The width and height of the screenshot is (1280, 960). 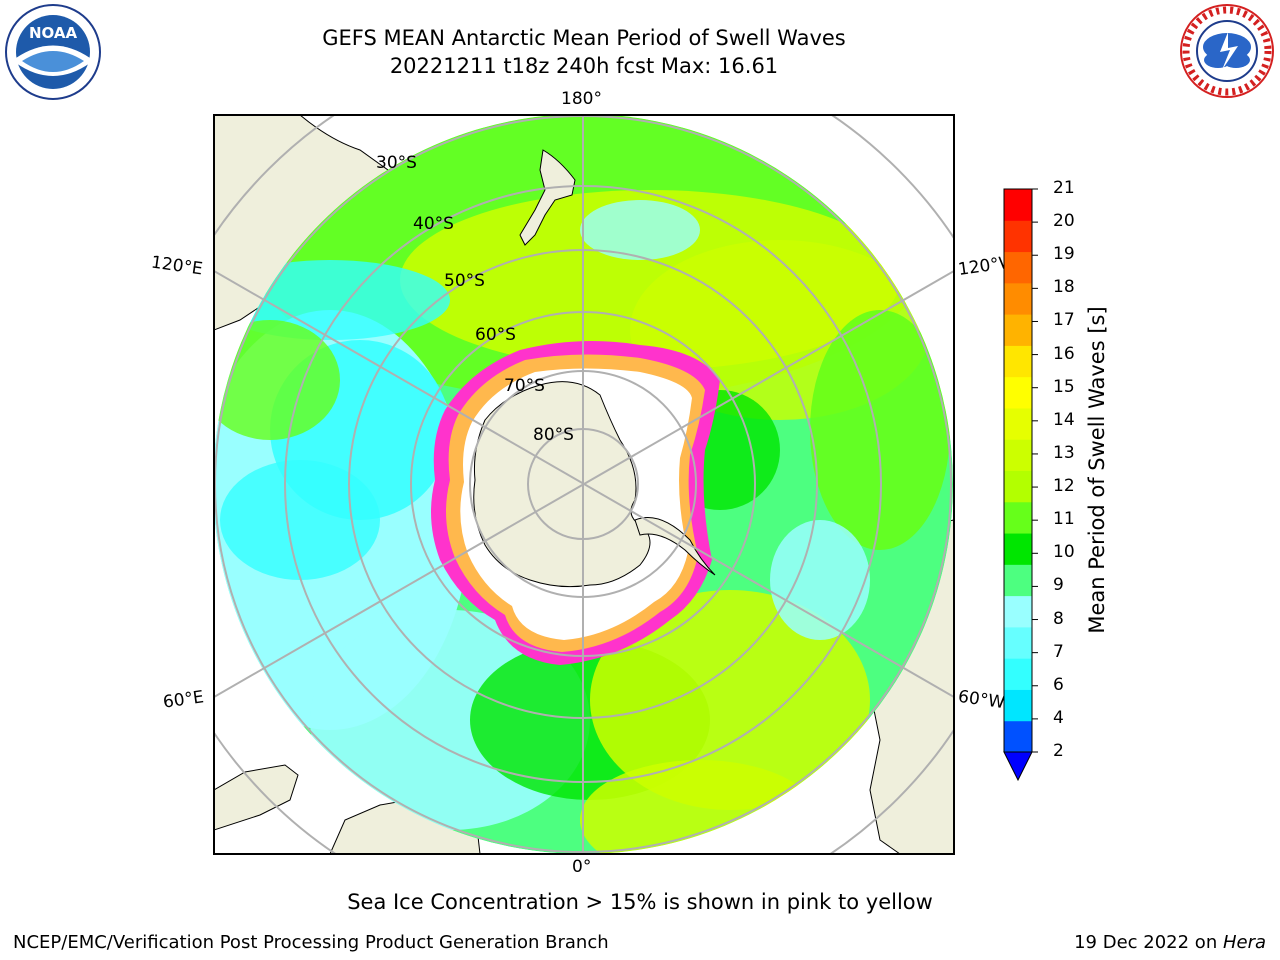 I want to click on chart-subtitle: 20221211 t18z 240h fcst Max: 16.61, so click(x=584, y=66).